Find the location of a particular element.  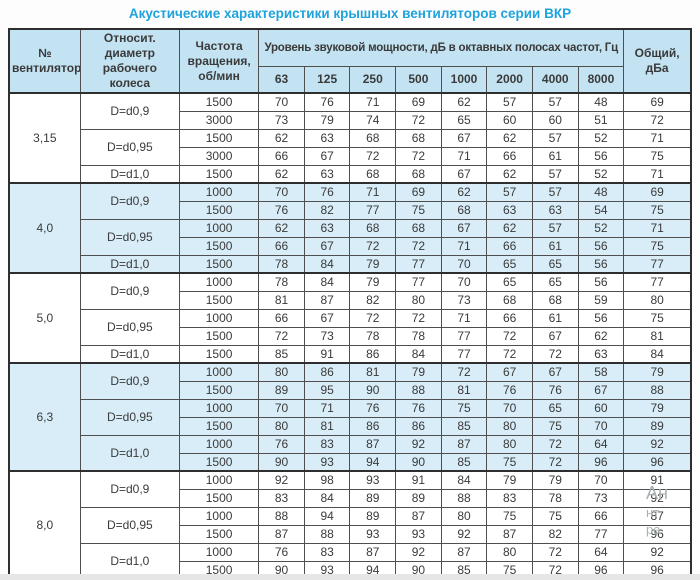

fan-number-cell: 6,3 is located at coordinates (44, 417).